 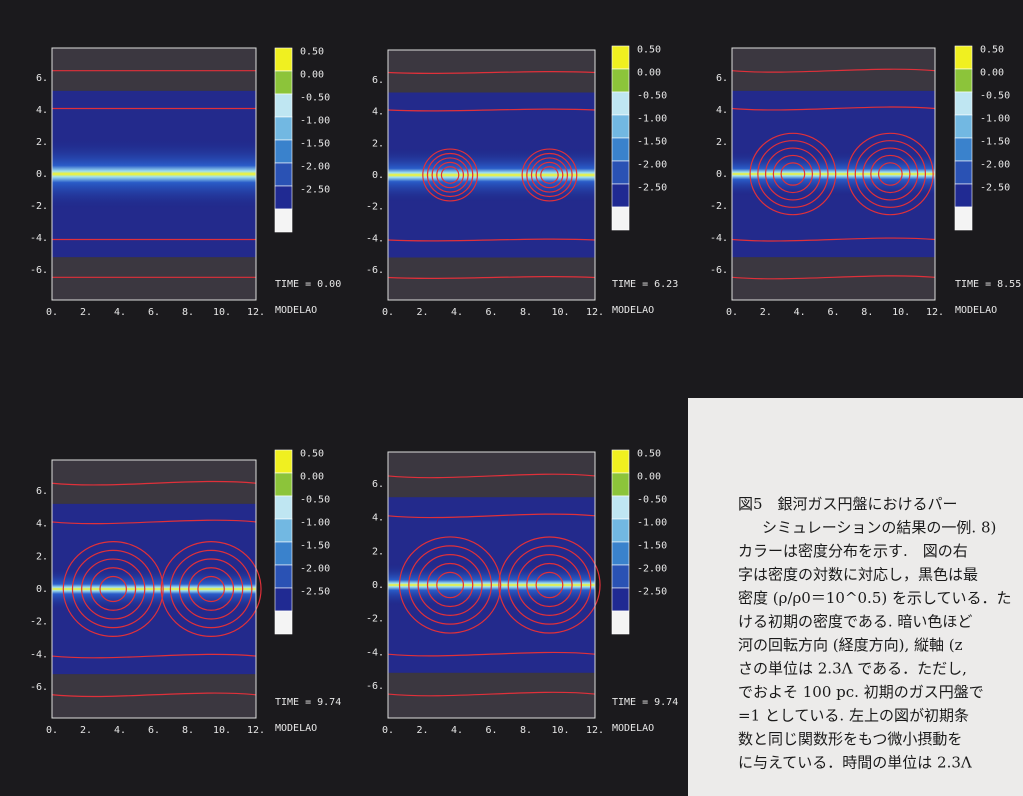 I want to click on x-tick-label: 8., so click(x=188, y=312).